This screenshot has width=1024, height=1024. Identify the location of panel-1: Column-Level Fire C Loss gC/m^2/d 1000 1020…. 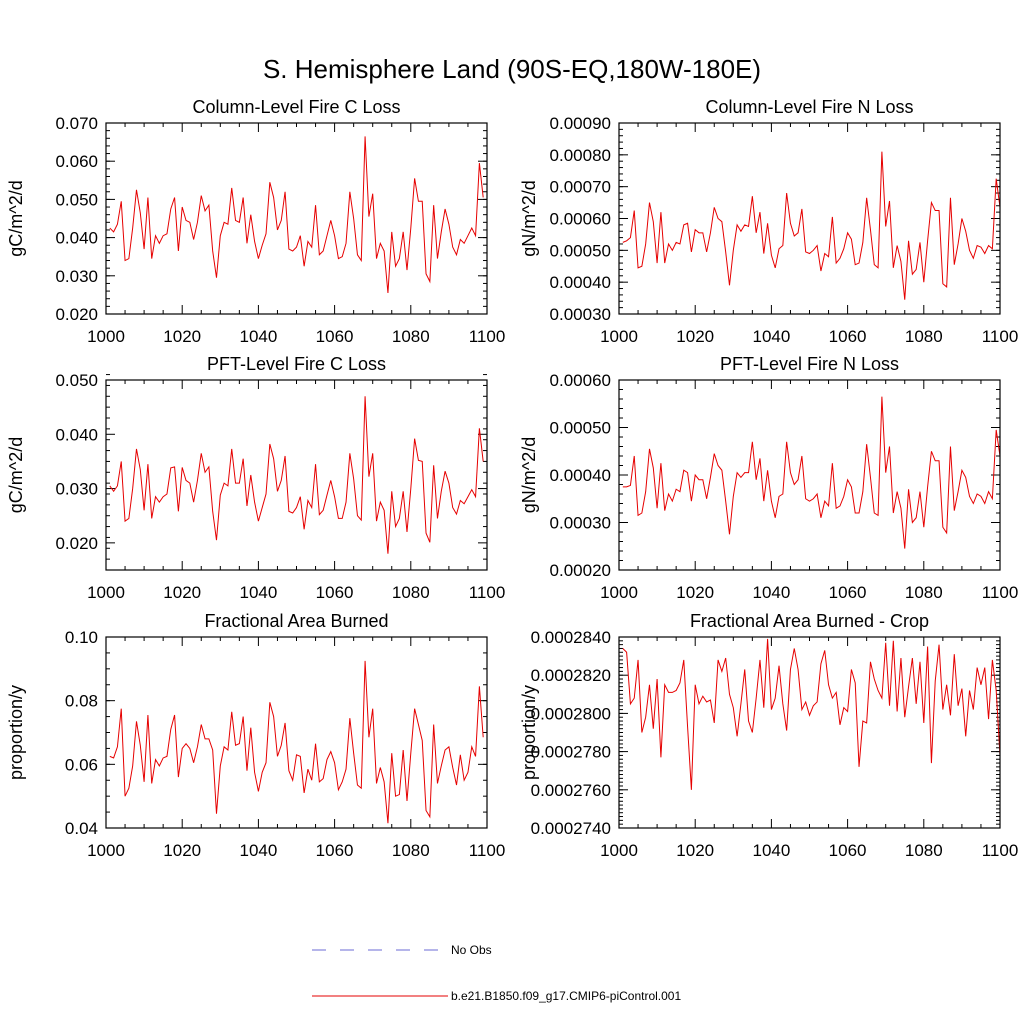
(255, 221).